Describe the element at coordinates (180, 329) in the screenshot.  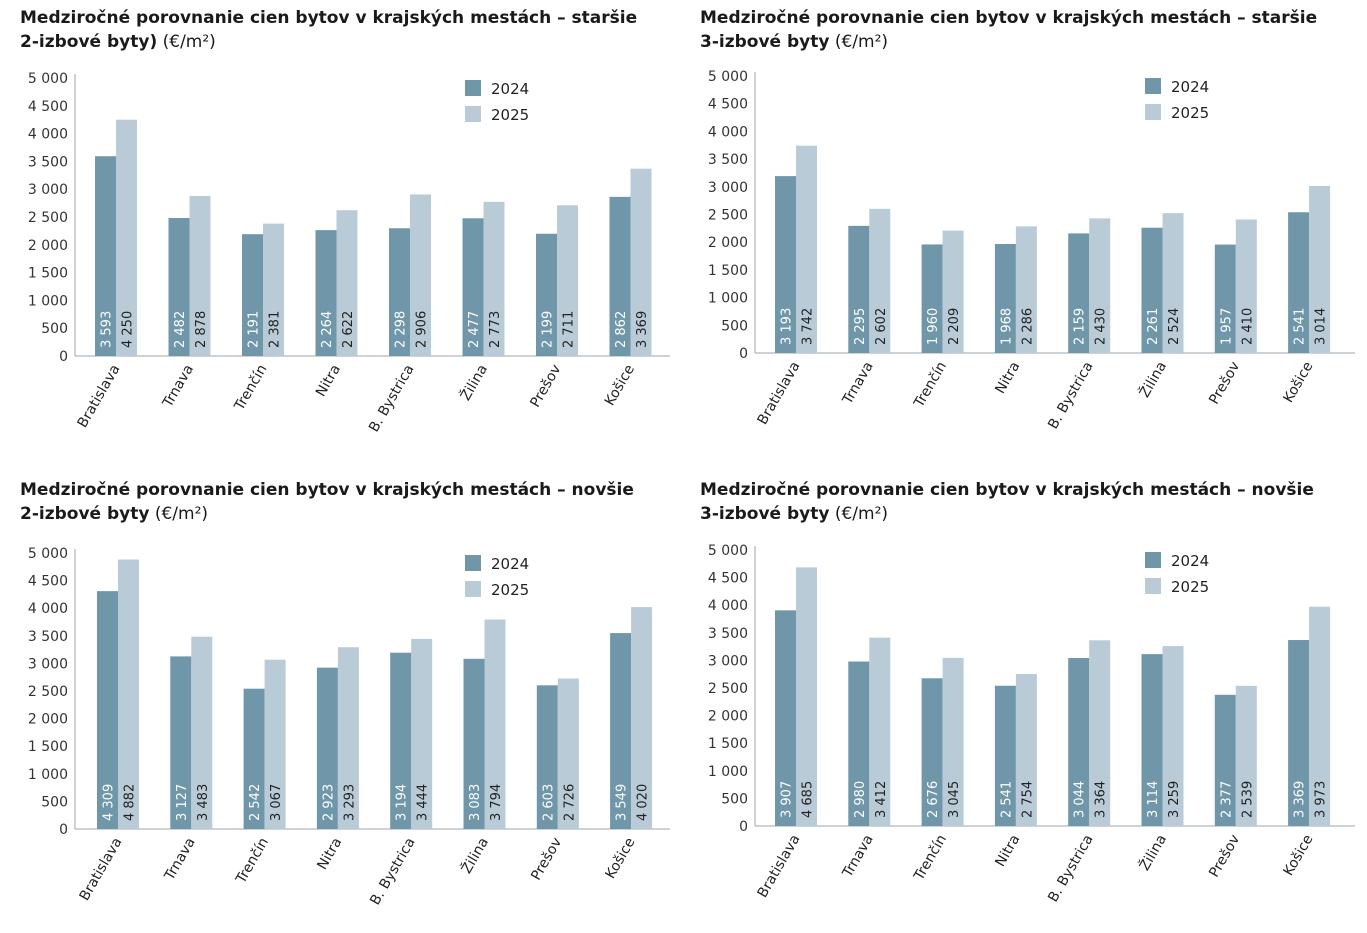
I see `bar-value-label: 2 482` at that location.